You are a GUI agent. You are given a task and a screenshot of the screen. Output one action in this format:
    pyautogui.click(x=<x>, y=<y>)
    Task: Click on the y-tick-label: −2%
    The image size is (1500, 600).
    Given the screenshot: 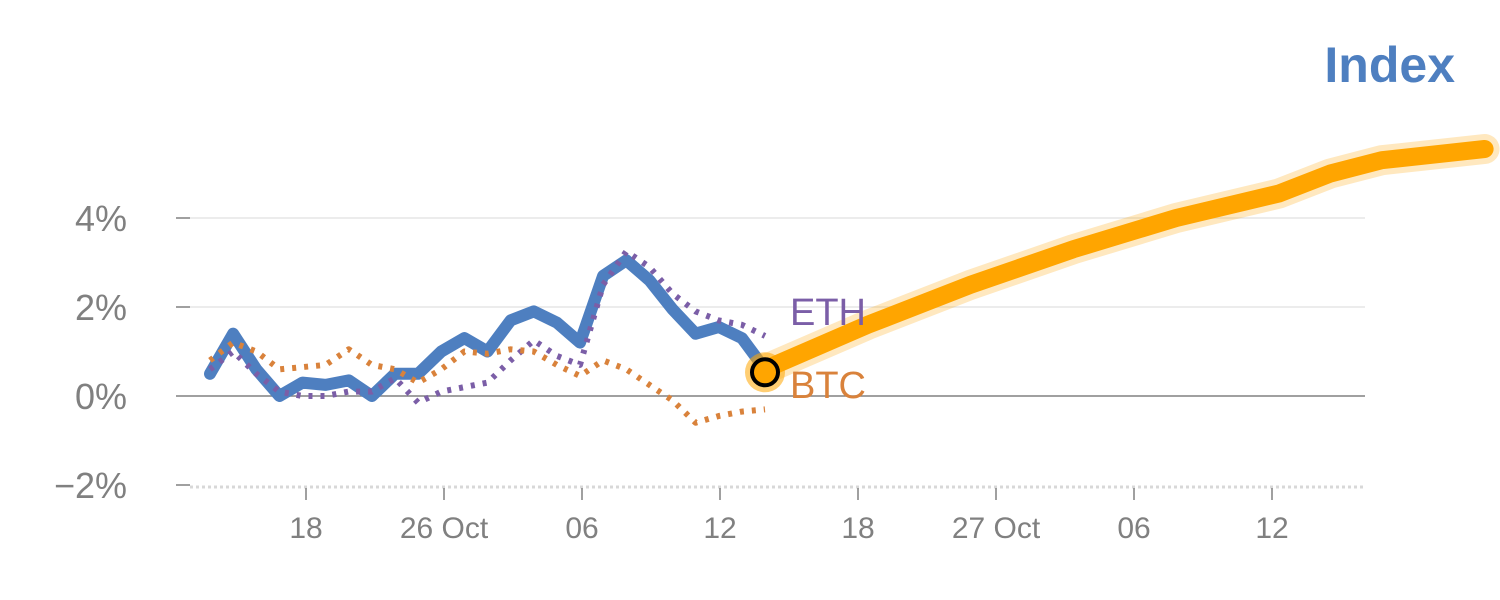 What is the action you would take?
    pyautogui.click(x=90, y=485)
    